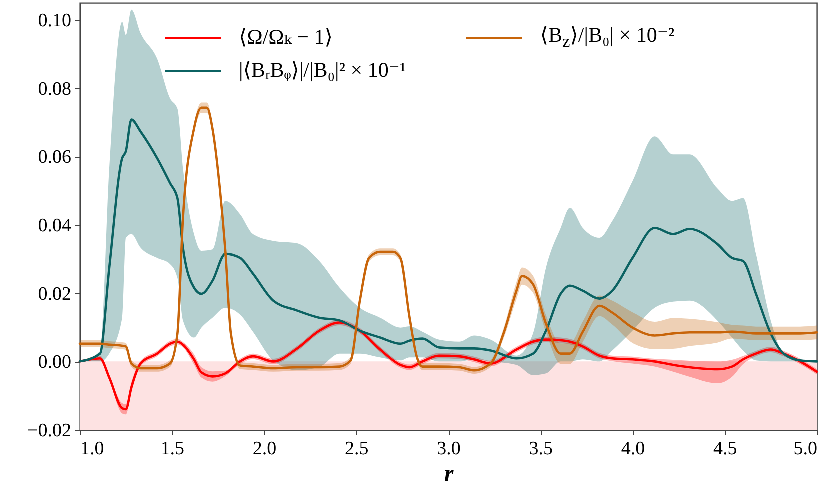 The width and height of the screenshot is (833, 494). Describe the element at coordinates (55, 363) in the screenshot. I see `y-tick-label: 0.00` at that location.